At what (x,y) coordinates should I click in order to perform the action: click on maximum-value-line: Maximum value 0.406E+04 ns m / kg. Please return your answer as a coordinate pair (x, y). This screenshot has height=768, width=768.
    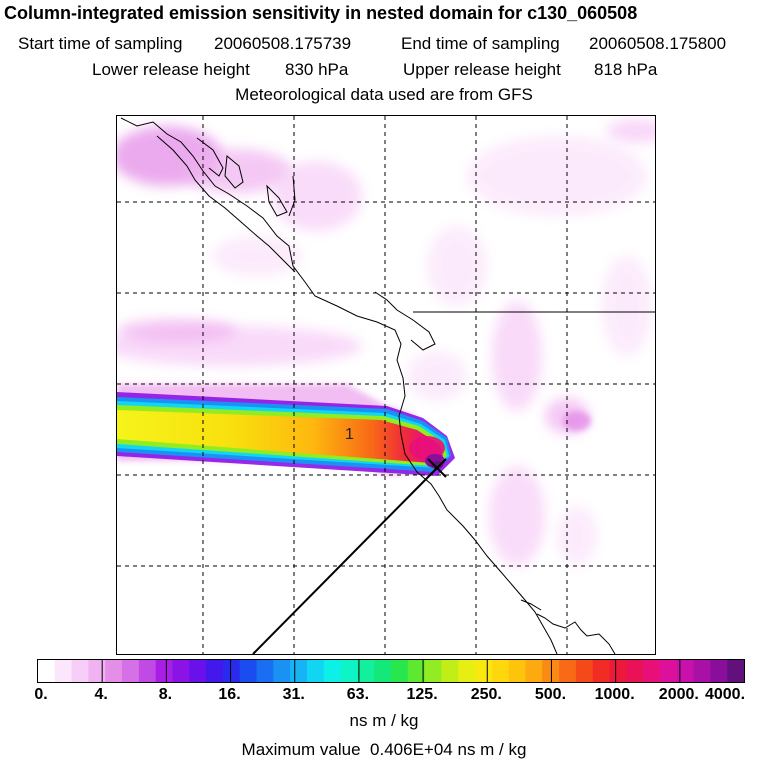
    Looking at the image, I should click on (384, 750).